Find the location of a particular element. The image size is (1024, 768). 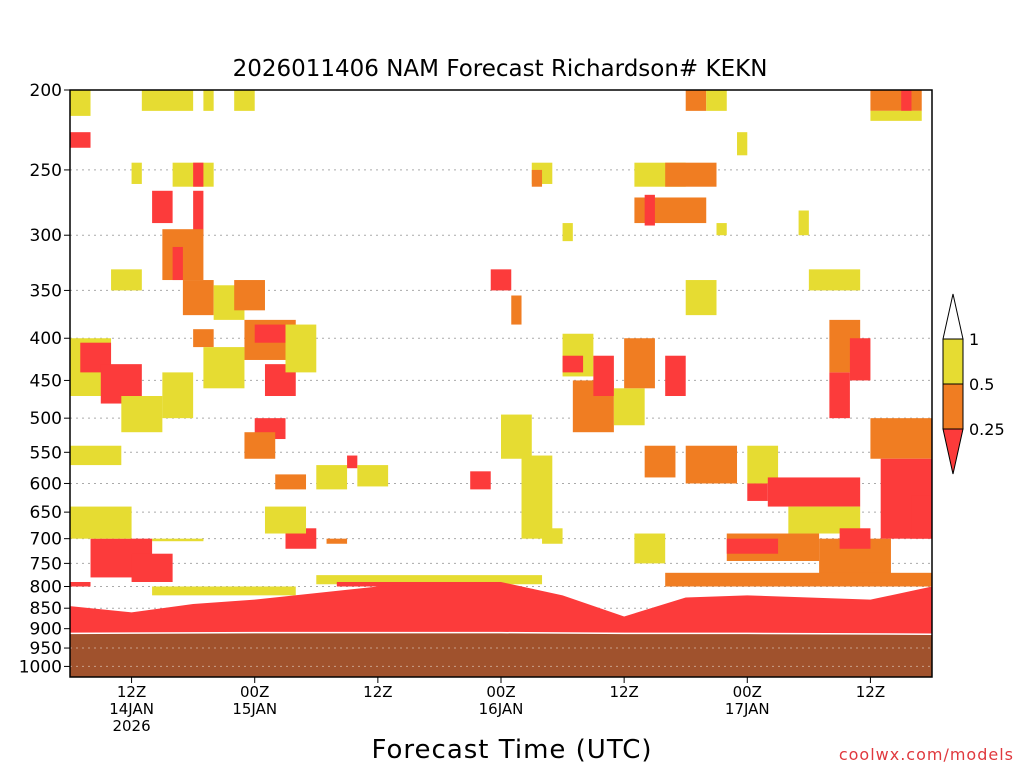

boundary-layer-band is located at coordinates (501, 608).